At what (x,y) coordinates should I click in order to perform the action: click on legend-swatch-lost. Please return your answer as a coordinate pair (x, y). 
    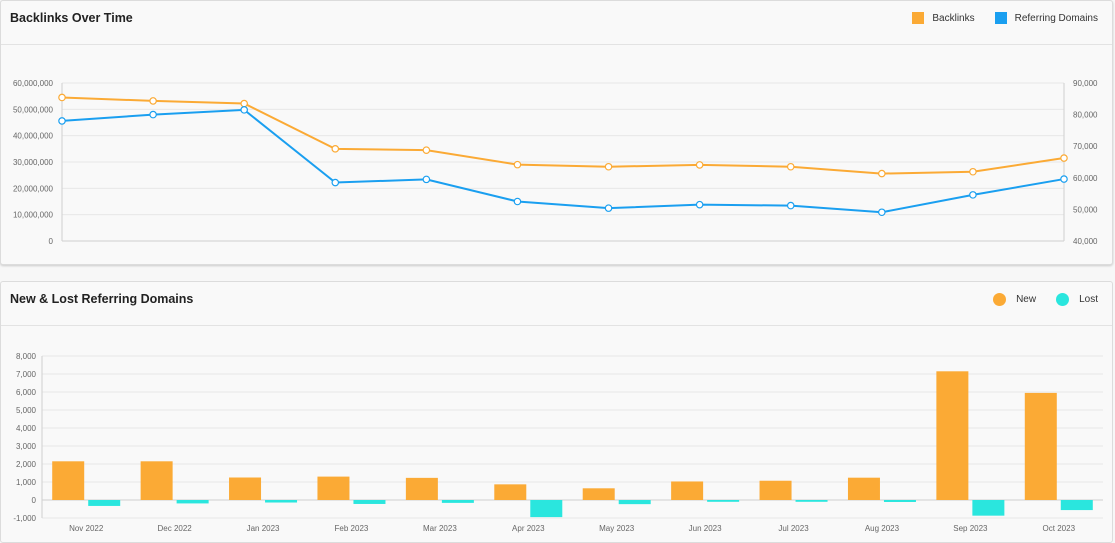
    Looking at the image, I should click on (1063, 299).